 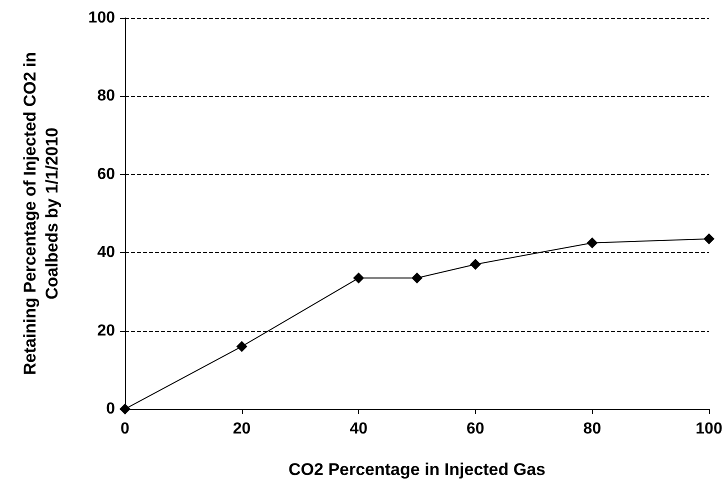 I want to click on x-tick-label: 60, so click(x=475, y=429).